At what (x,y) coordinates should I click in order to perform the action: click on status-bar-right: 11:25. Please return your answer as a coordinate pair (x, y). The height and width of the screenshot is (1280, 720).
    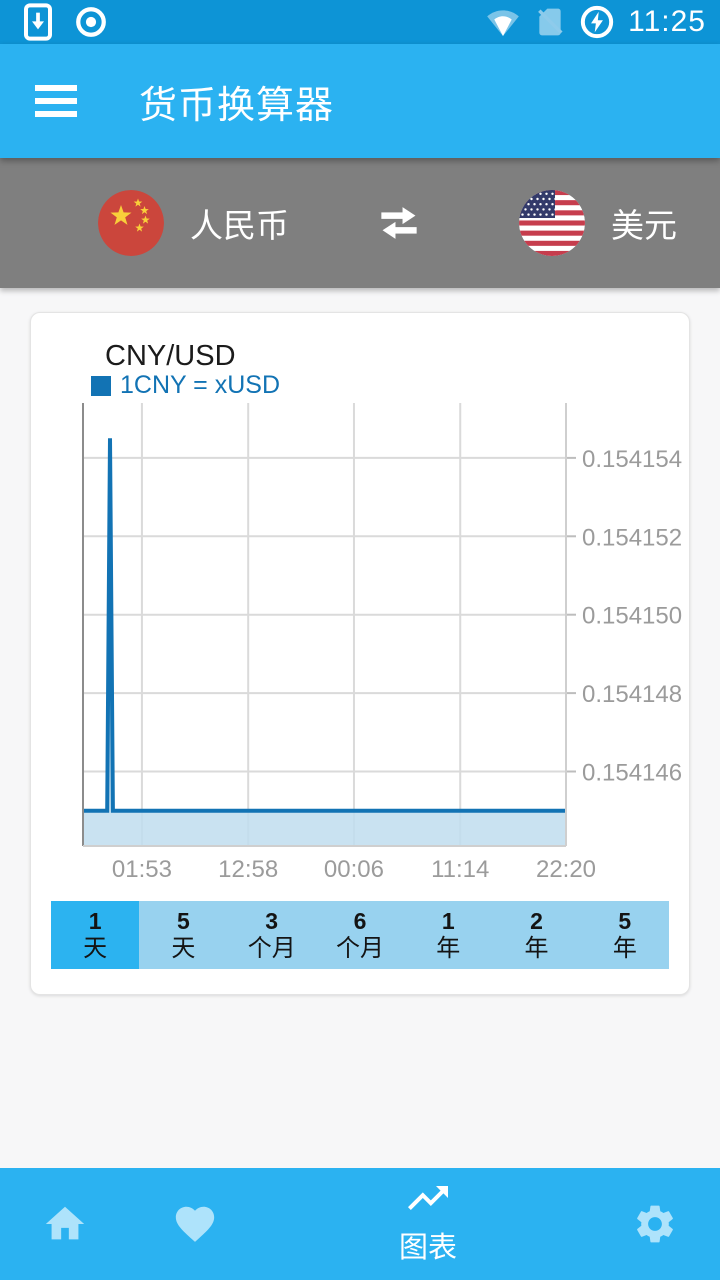
    Looking at the image, I should click on (603, 22).